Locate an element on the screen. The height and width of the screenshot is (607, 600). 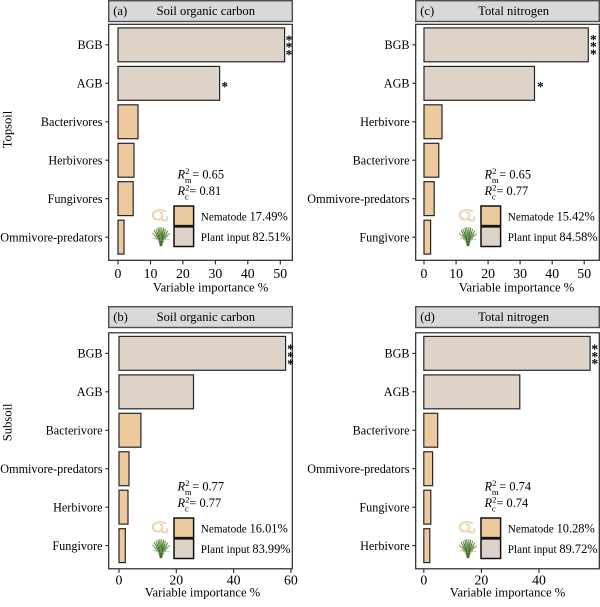
svg-text:R2c= 0.81: R2 c= 0.81 is located at coordinates (199, 191).